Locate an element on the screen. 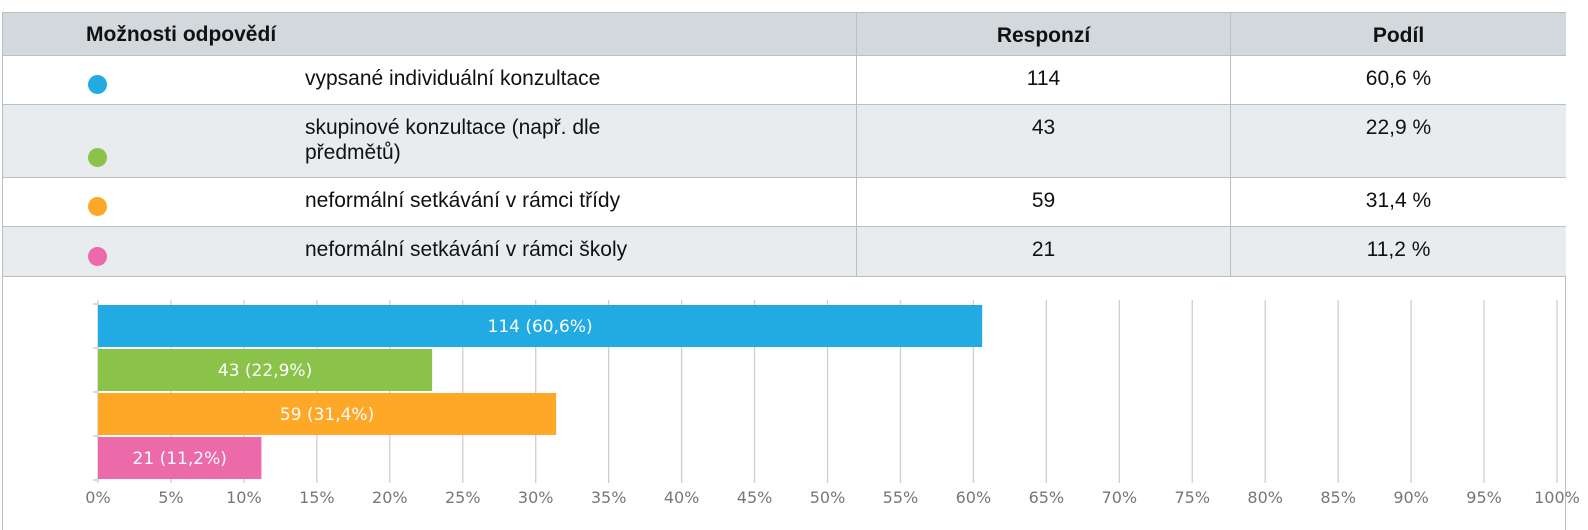  x-tick-label: 50% is located at coordinates (828, 497).